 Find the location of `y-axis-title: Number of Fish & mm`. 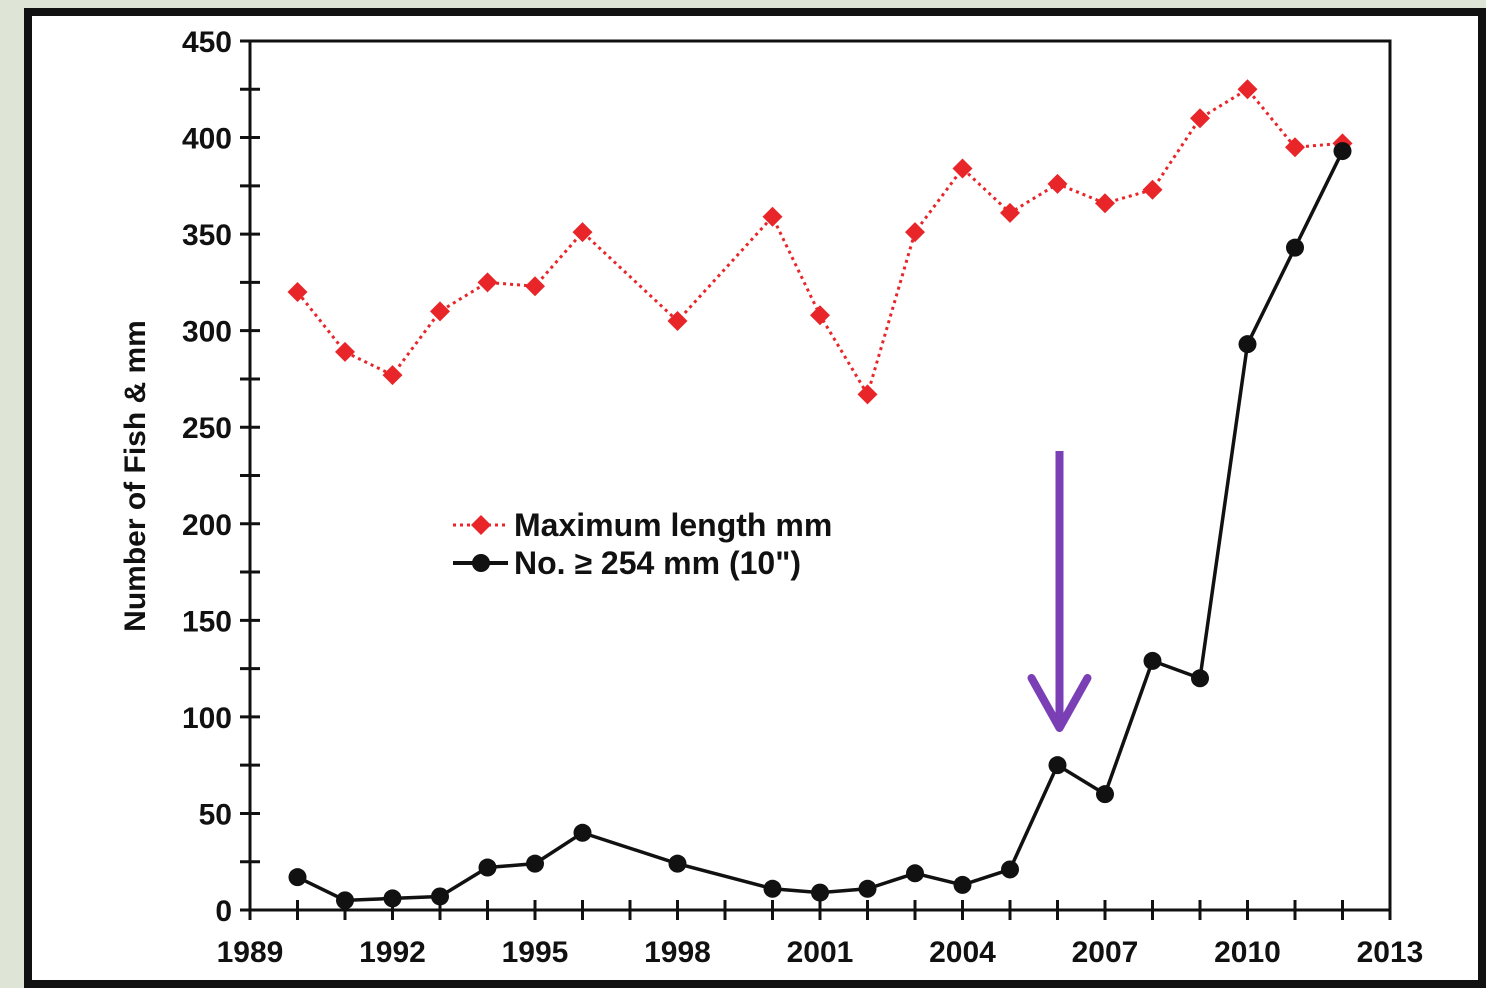

y-axis-title: Number of Fish & mm is located at coordinates (135, 476).